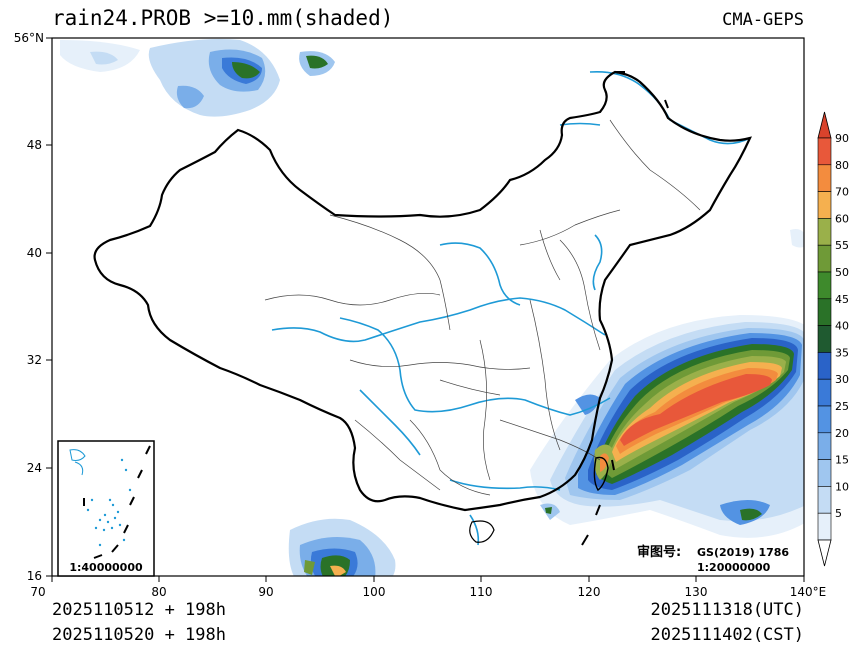 The width and height of the screenshot is (860, 658). Describe the element at coordinates (106, 508) in the screenshot. I see `south-china-sea-inset: 1:40000000` at that location.